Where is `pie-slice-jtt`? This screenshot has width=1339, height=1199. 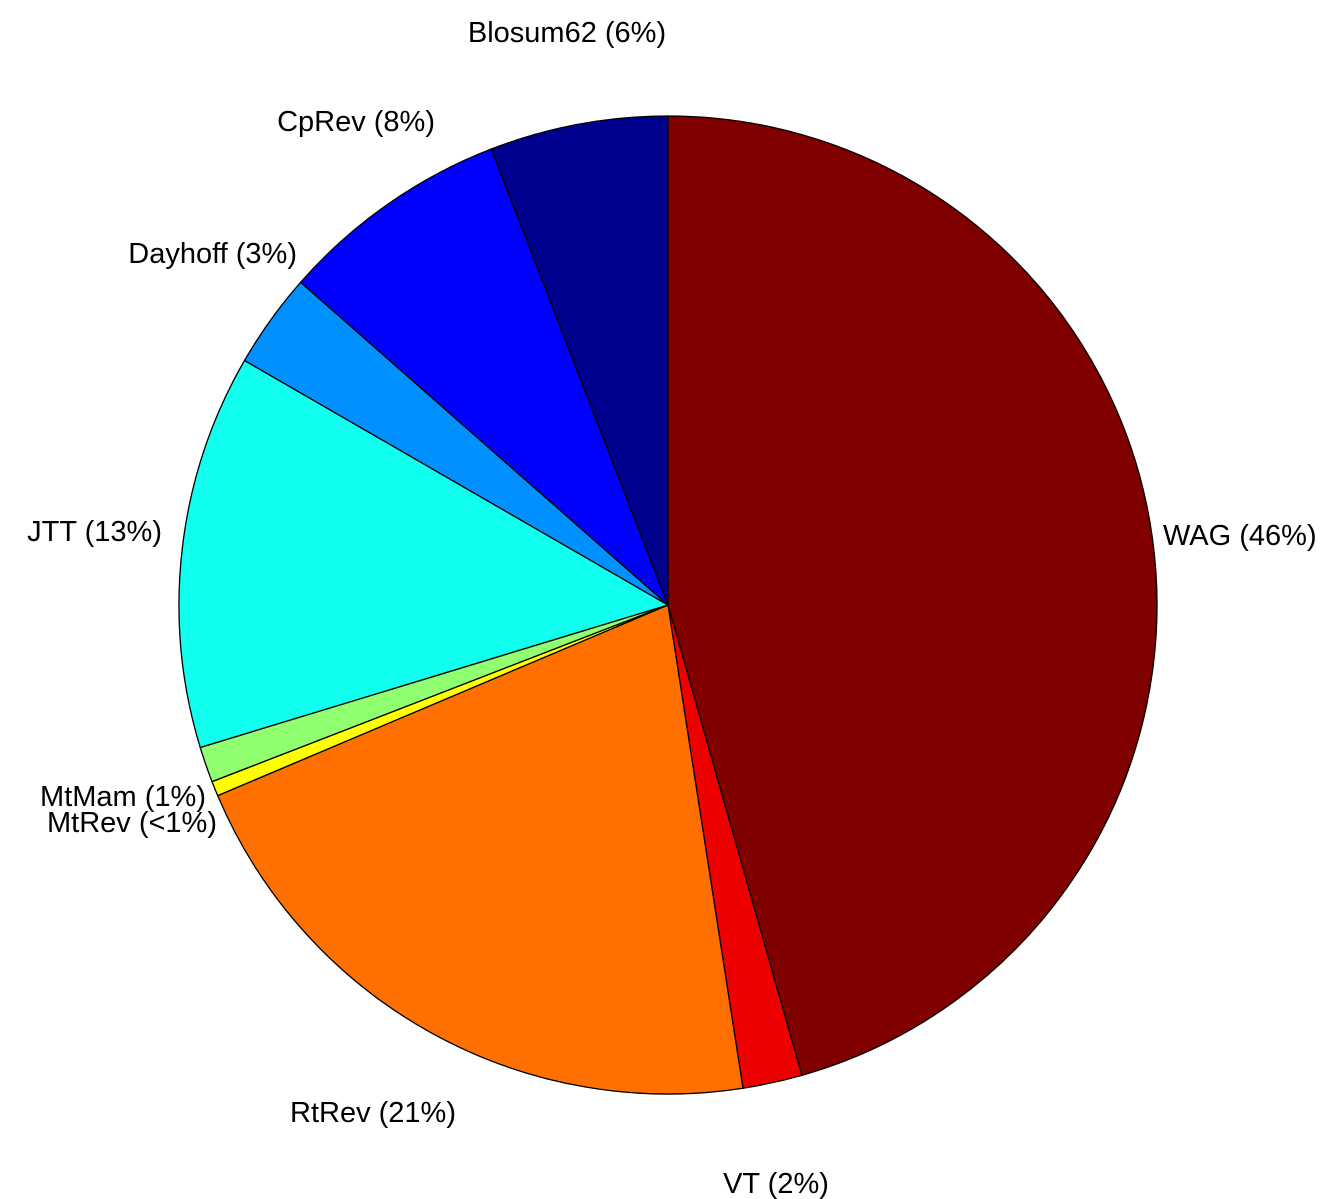 pie-slice-jtt is located at coordinates (423, 554).